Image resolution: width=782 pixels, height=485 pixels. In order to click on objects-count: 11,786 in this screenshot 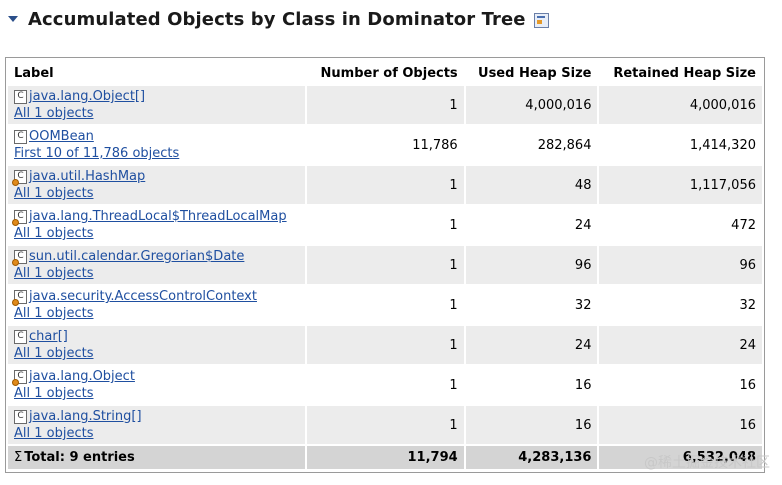, I will do `click(385, 145)`.